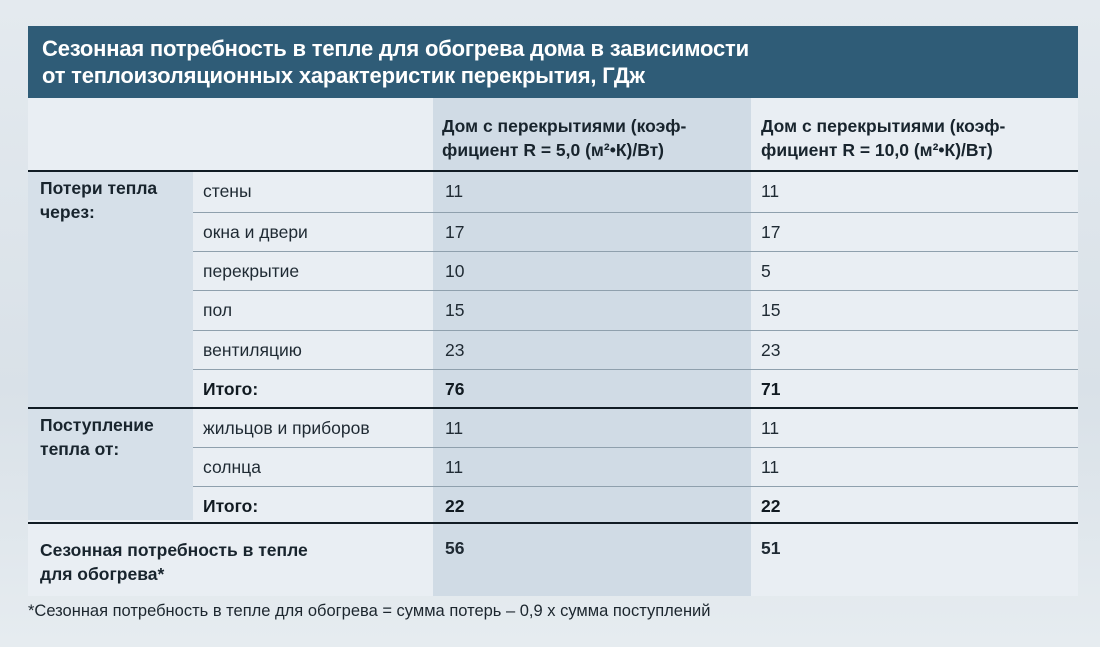 The image size is (1100, 647). I want to click on table-row: жильцов и приборов 11 11, so click(553, 429).